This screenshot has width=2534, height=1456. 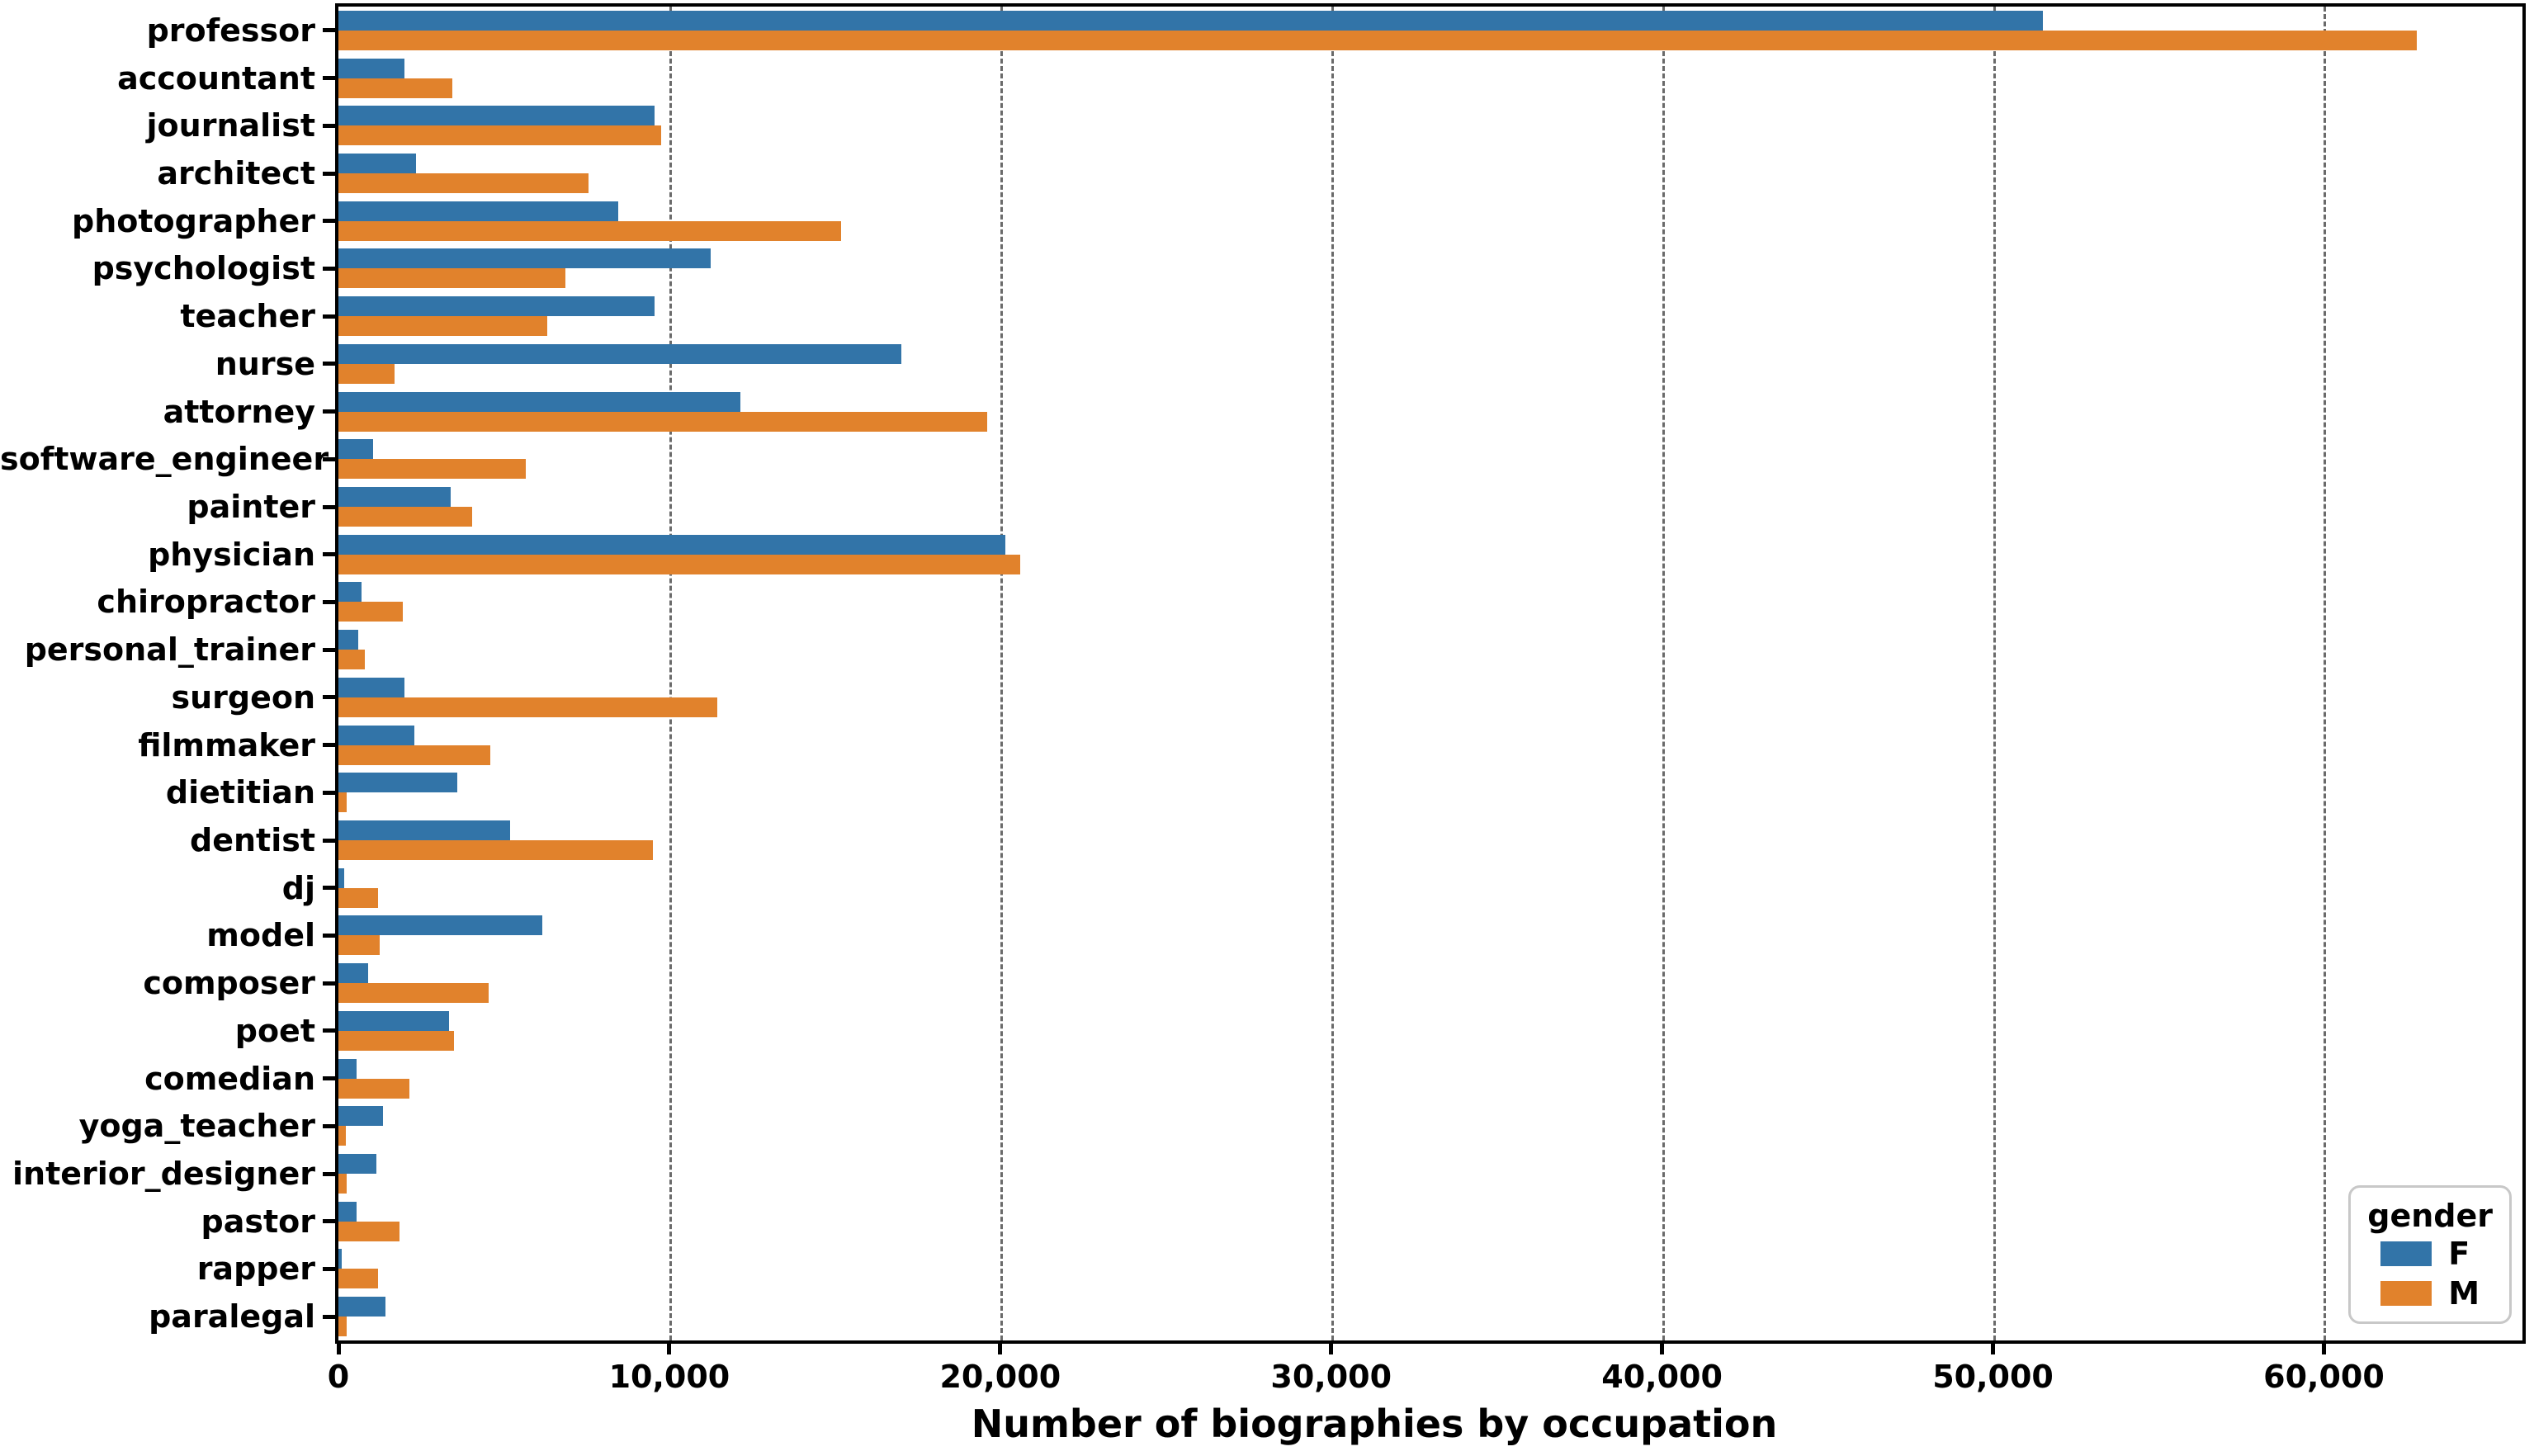 What do you see at coordinates (362, 1307) in the screenshot?
I see `bar-paralegal-F` at bounding box center [362, 1307].